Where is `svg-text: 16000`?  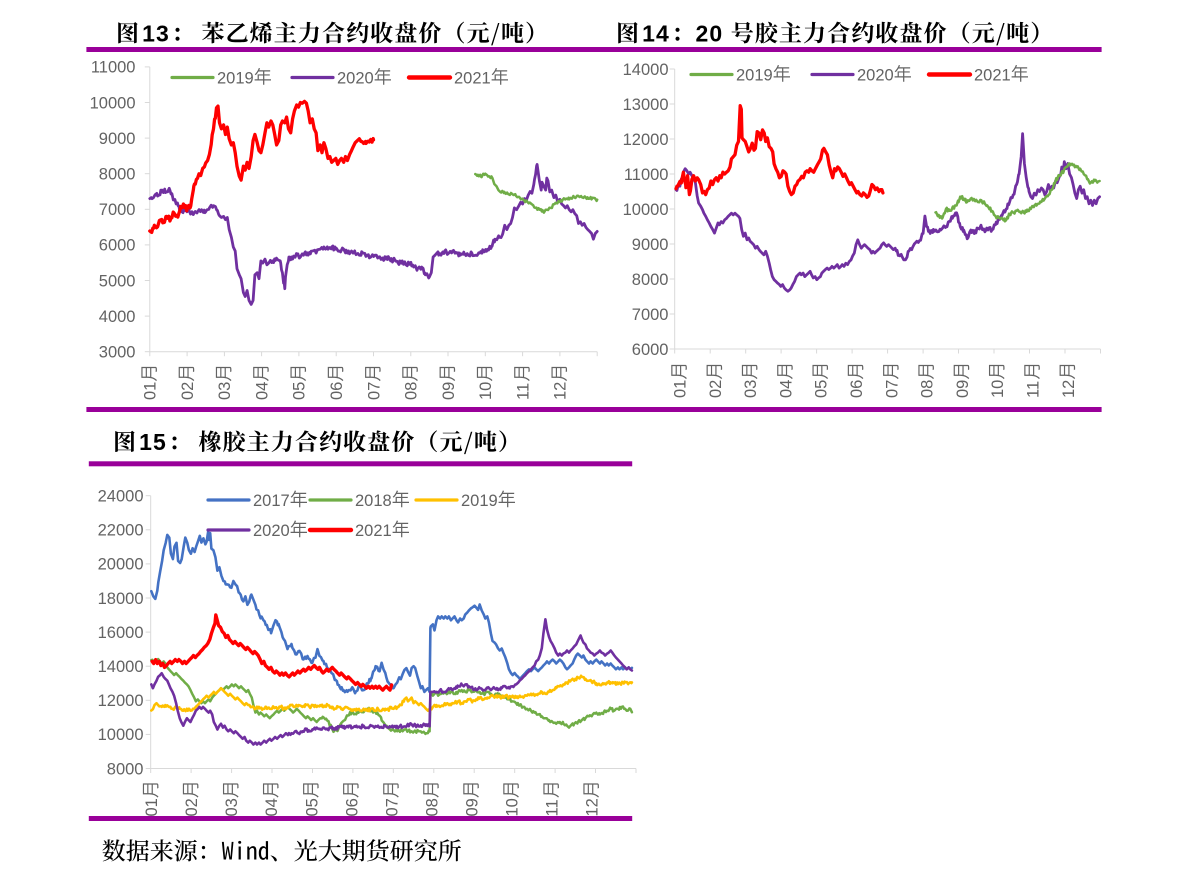 svg-text: 16000 is located at coordinates (121, 633).